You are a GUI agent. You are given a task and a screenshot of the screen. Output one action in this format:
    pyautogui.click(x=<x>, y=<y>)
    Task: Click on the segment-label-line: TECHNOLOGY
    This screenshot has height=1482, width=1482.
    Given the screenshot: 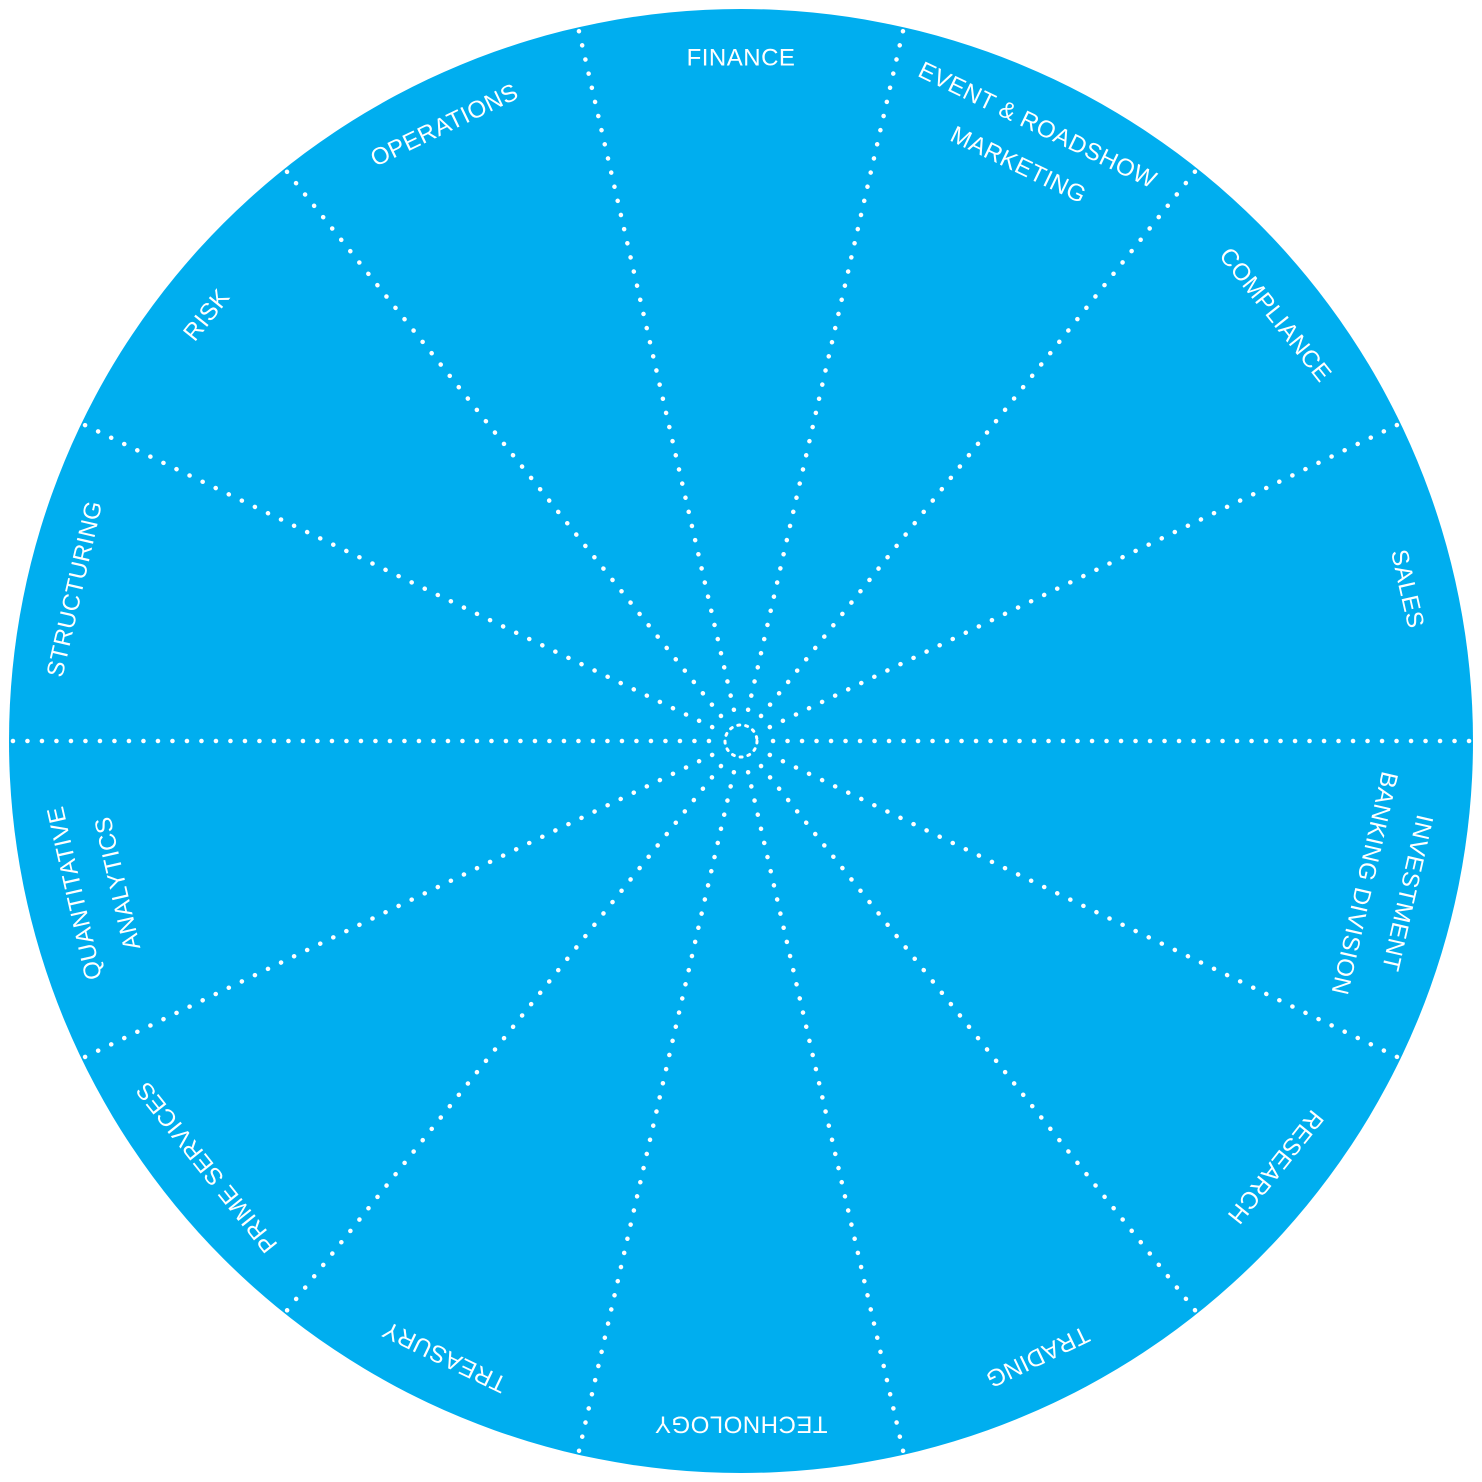 What is the action you would take?
    pyautogui.click(x=740, y=1424)
    